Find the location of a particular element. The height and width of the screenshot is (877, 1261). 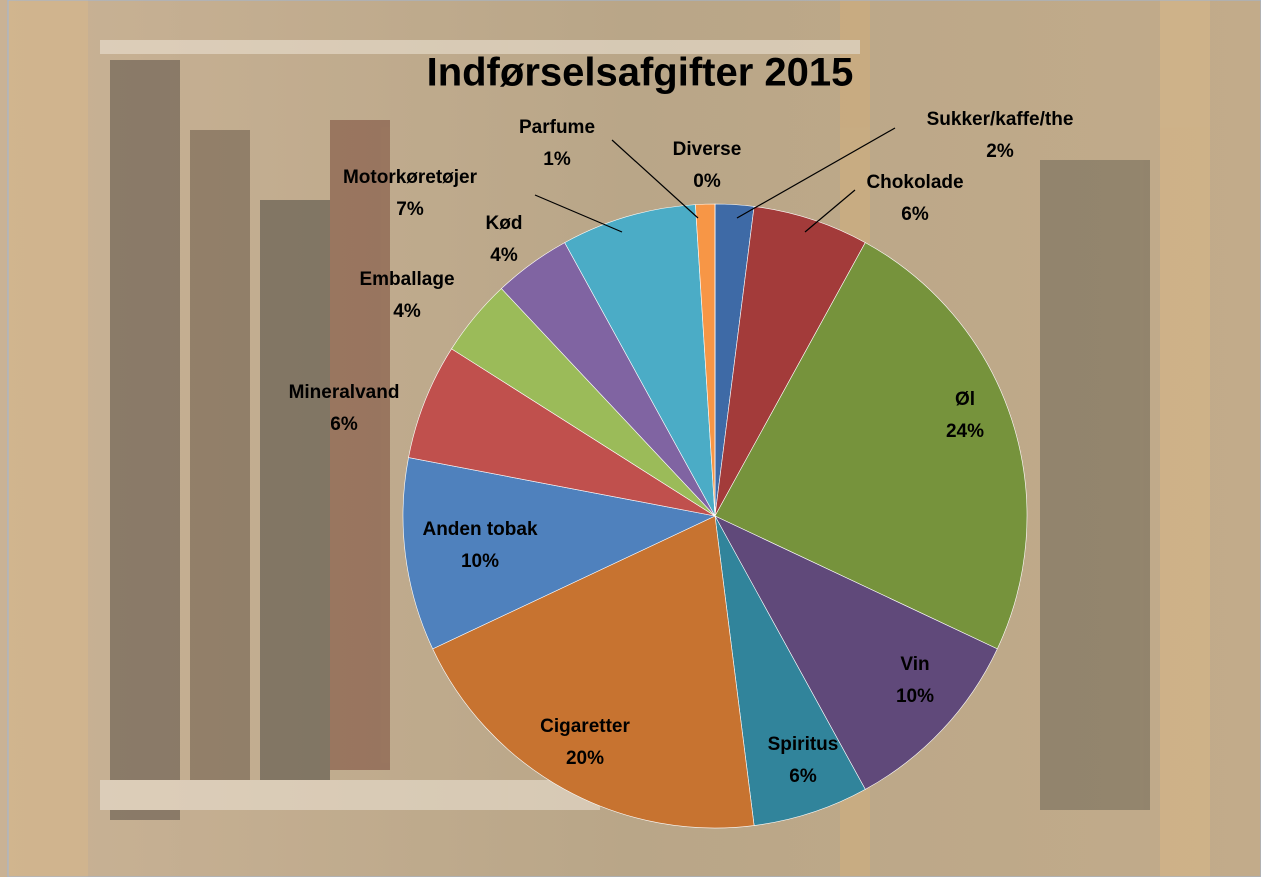

slice-label: Øl is located at coordinates (965, 399).